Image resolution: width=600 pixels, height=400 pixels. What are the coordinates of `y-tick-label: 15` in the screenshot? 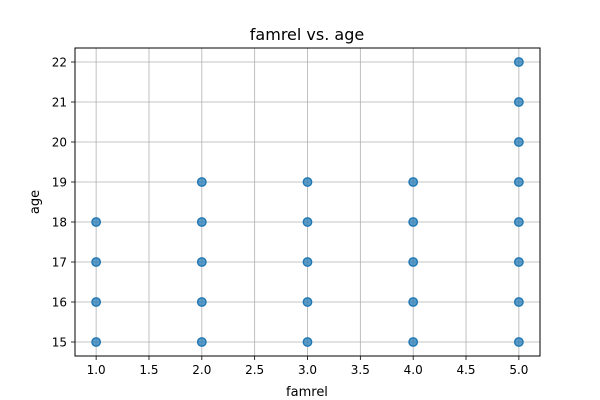 It's located at (59, 343).